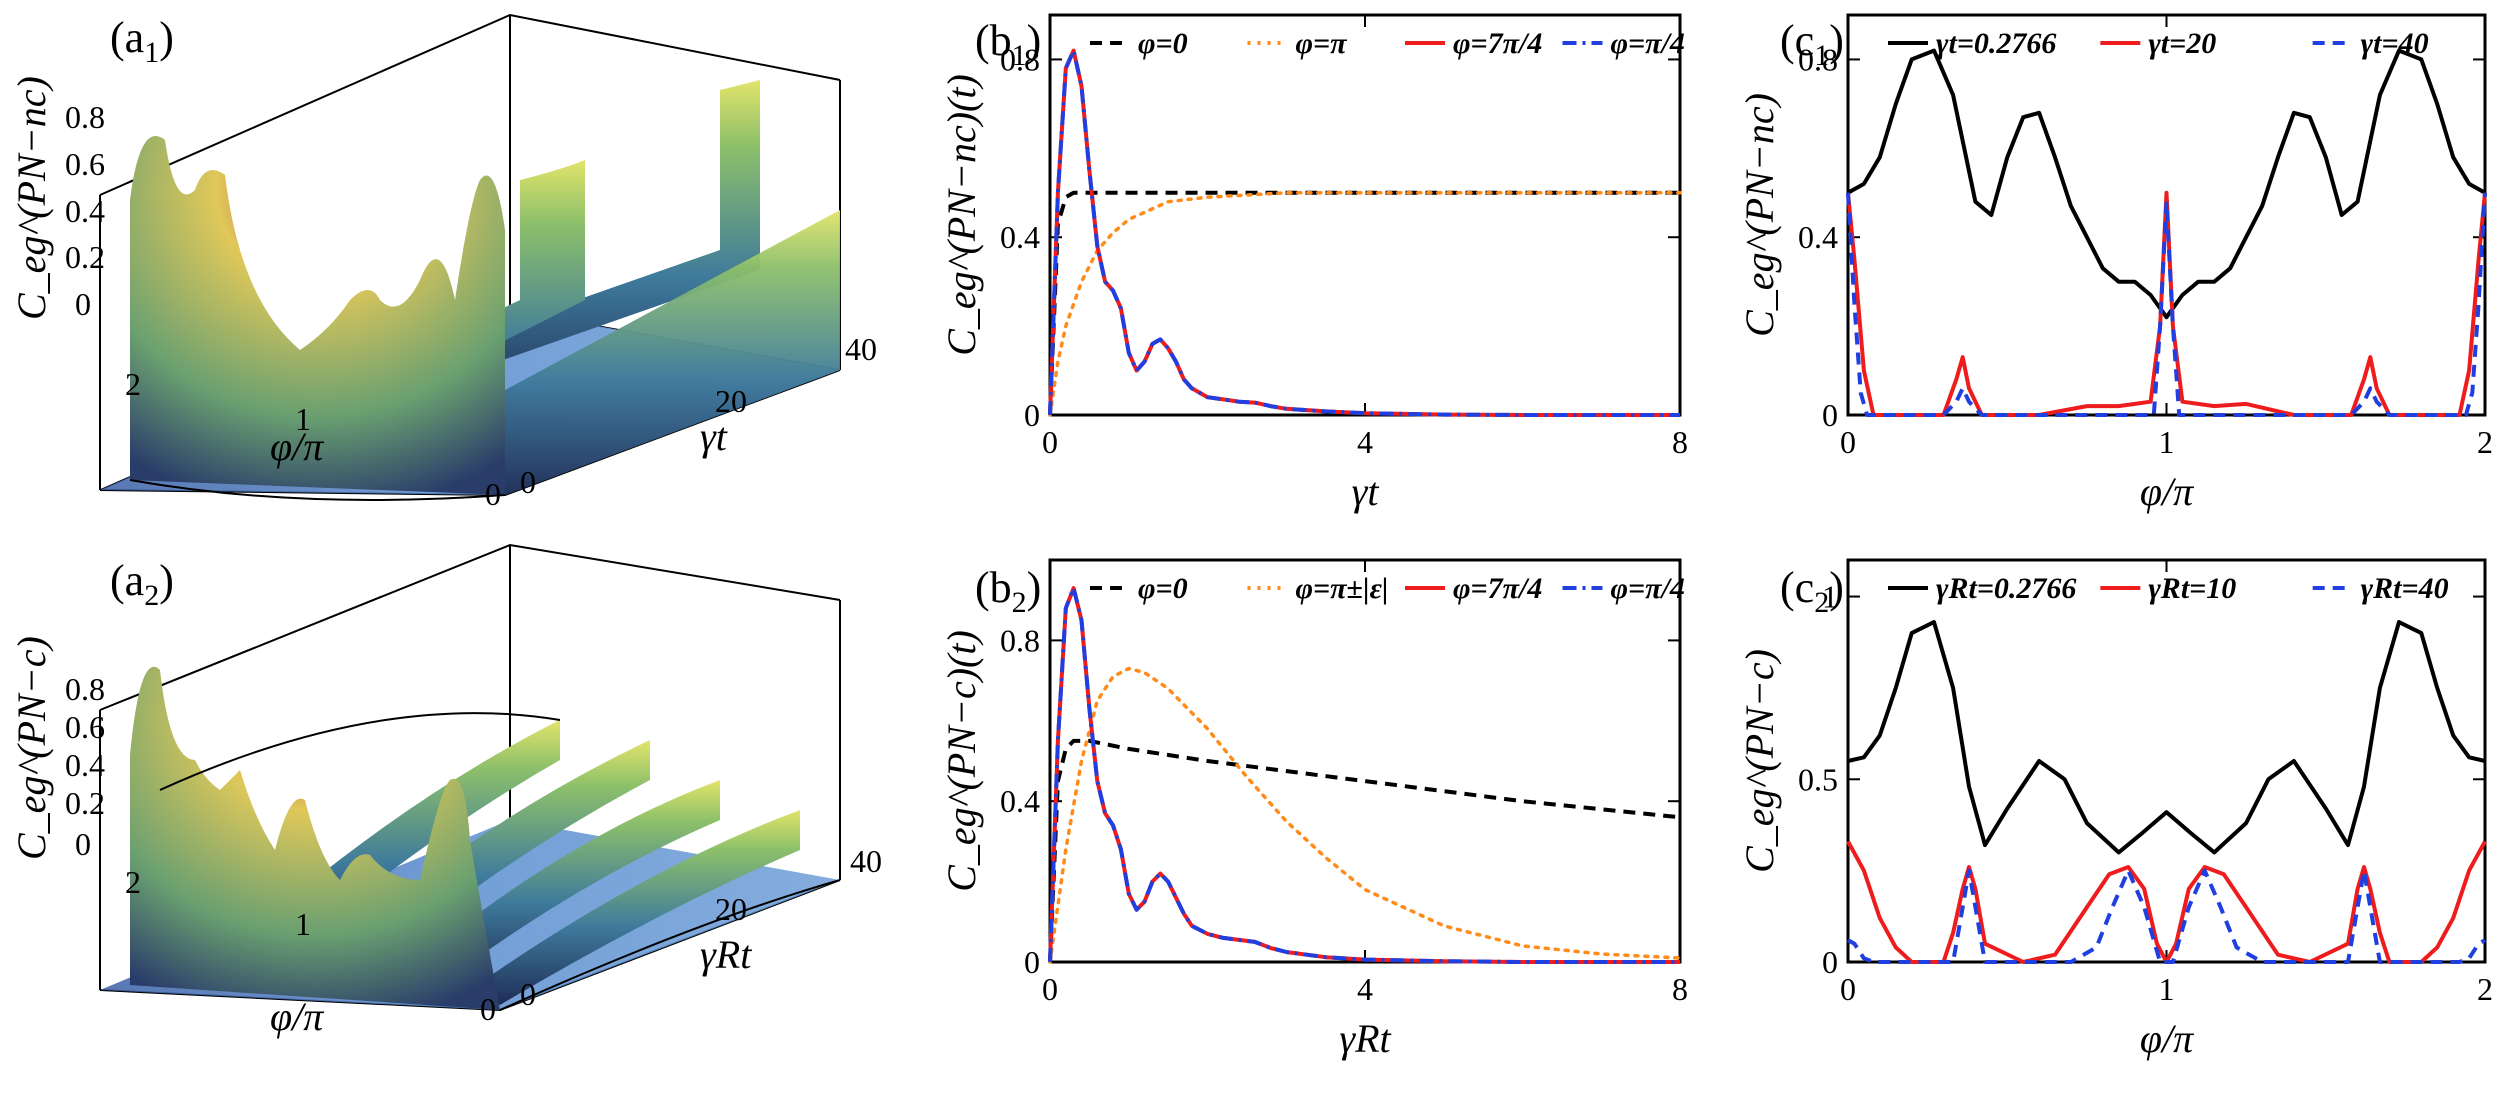  I want to click on z-ticks-a2: 0.8 0.6 0.4 0.2 0, so click(85, 766).